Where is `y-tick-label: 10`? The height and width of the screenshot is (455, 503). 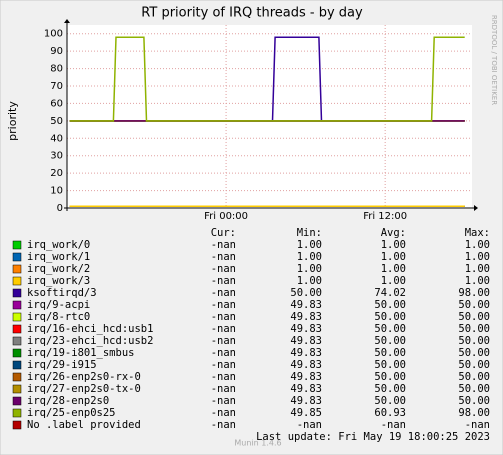
y-tick-label: 10 is located at coordinates (56, 191).